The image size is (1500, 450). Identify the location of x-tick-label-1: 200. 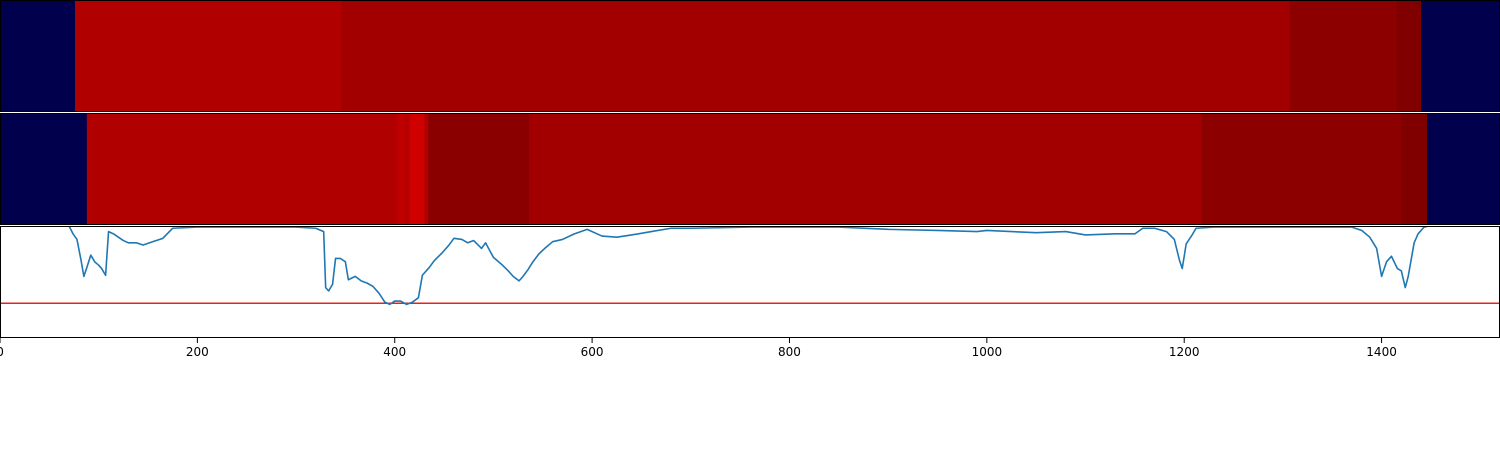
(197, 352).